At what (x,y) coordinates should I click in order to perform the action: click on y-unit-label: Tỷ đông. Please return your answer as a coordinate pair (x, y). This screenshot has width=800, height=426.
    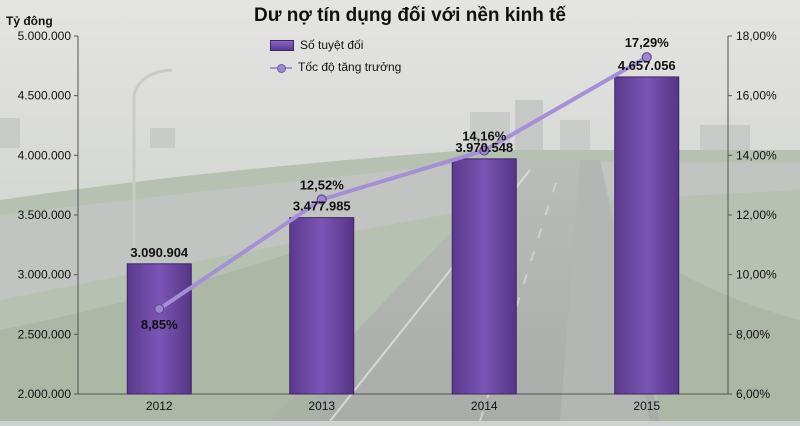
    Looking at the image, I should click on (29, 21).